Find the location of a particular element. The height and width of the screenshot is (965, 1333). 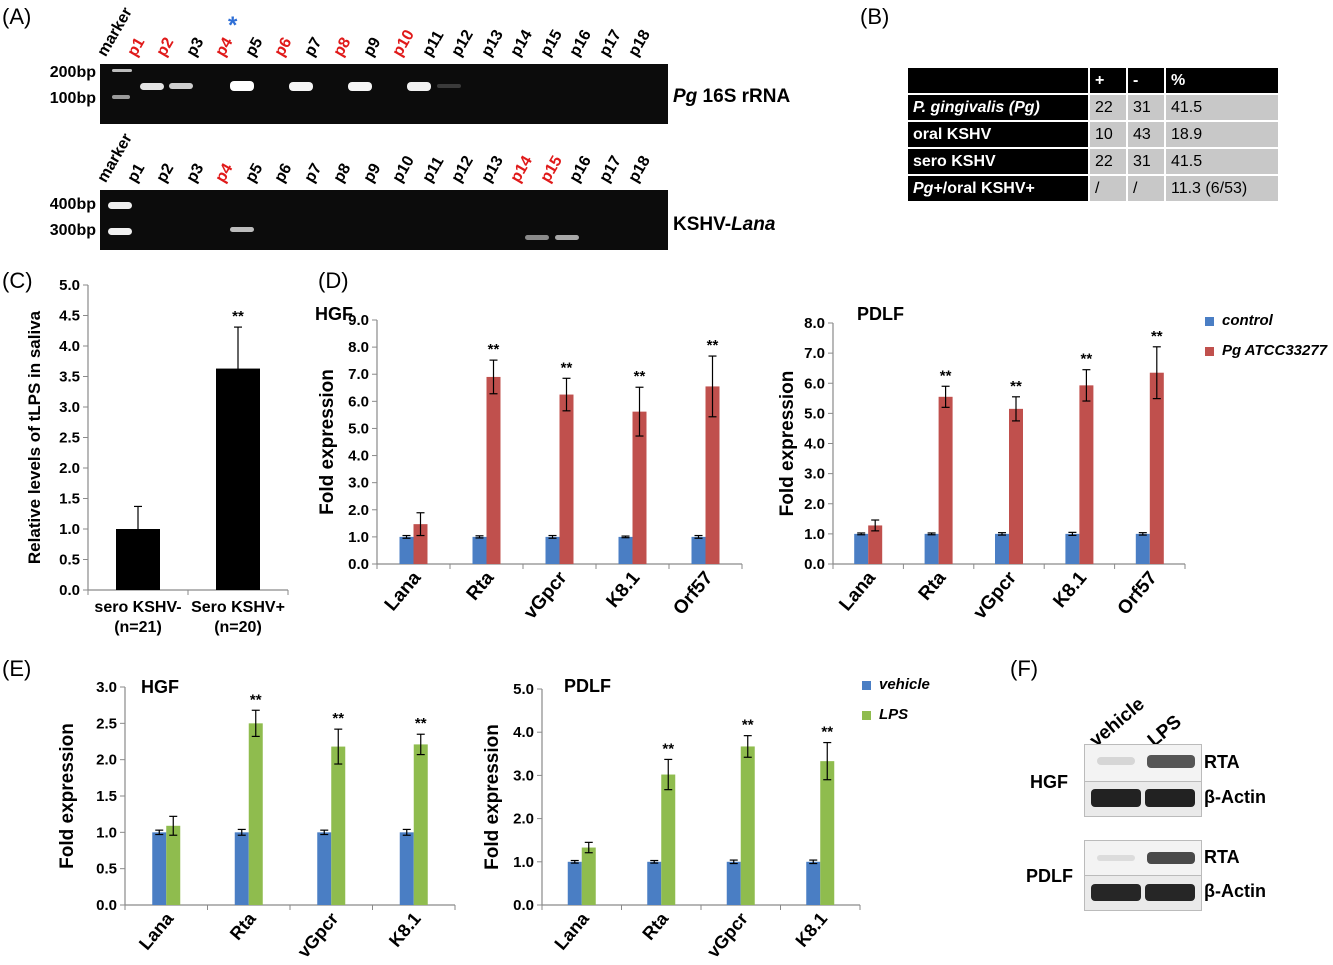

wb-band-rta-2: RTA is located at coordinates (1222, 857).